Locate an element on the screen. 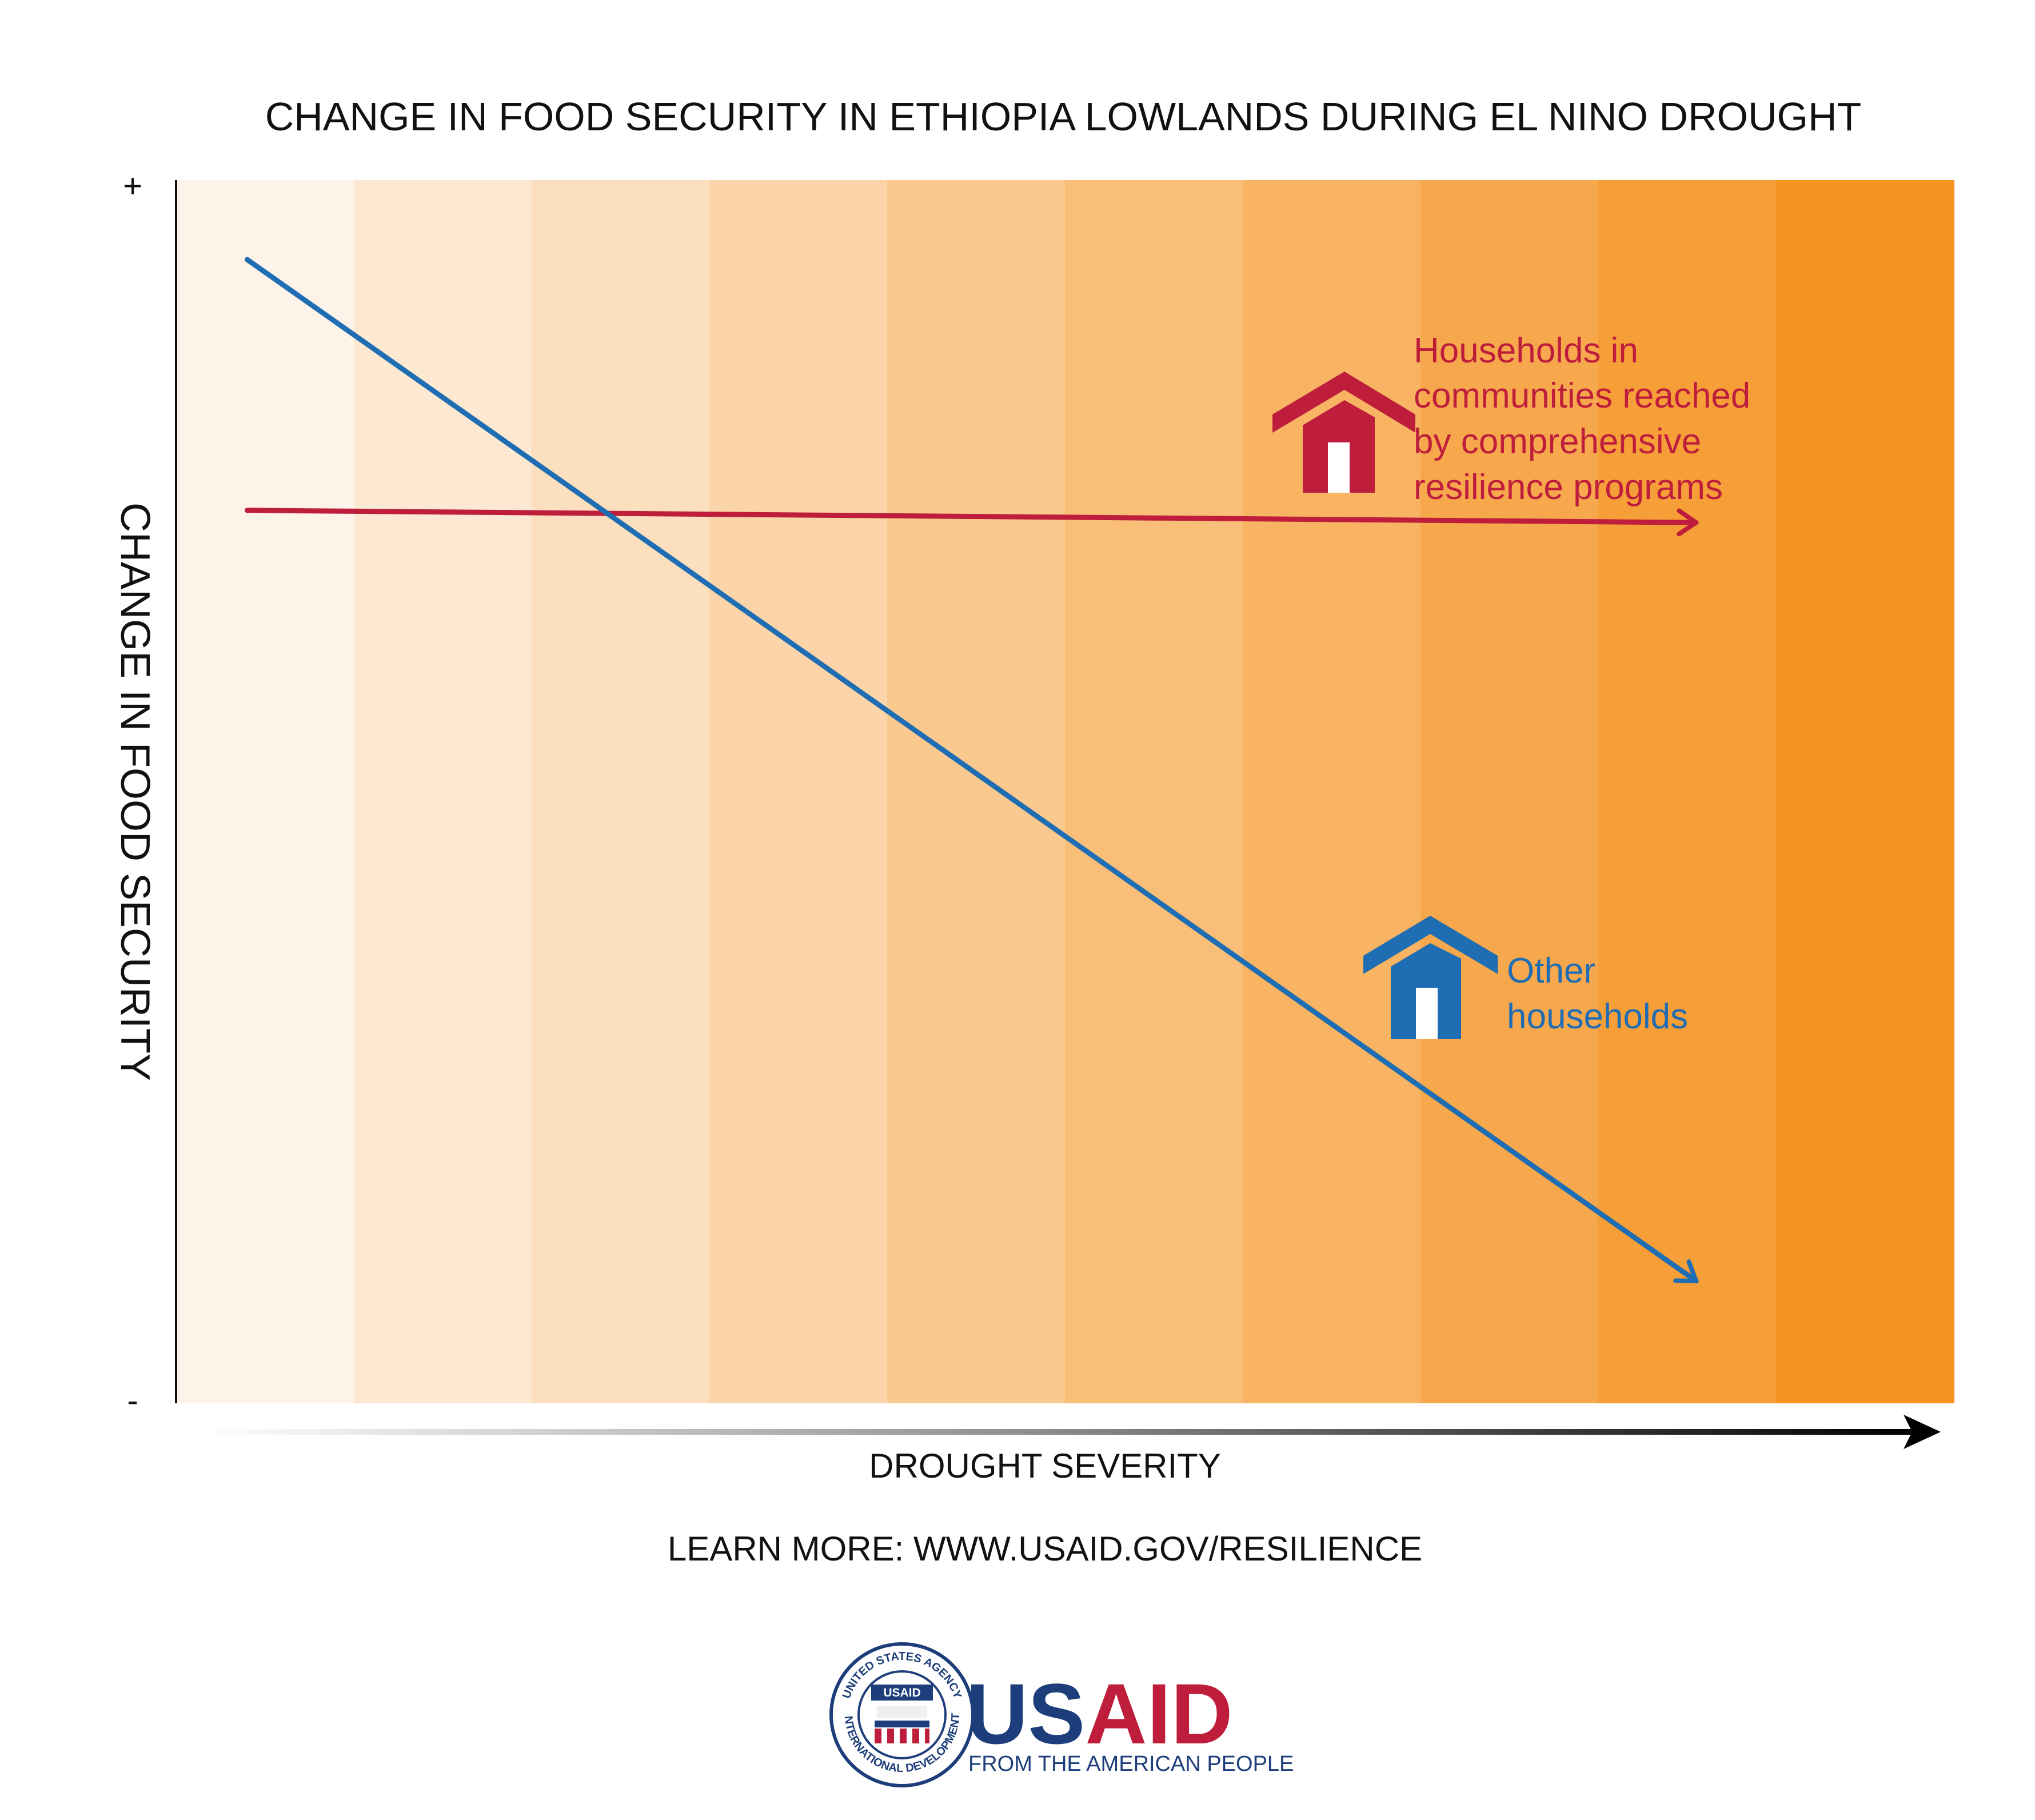  y-axis-bottom-tick: - is located at coordinates (132, 1400).